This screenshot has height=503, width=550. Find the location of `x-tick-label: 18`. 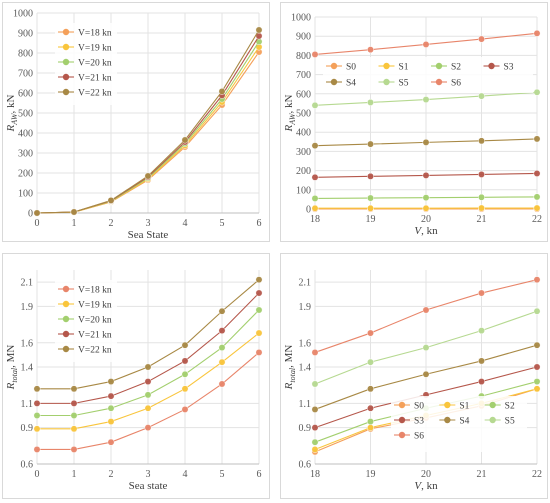

x-tick-label: 18 is located at coordinates (315, 219).